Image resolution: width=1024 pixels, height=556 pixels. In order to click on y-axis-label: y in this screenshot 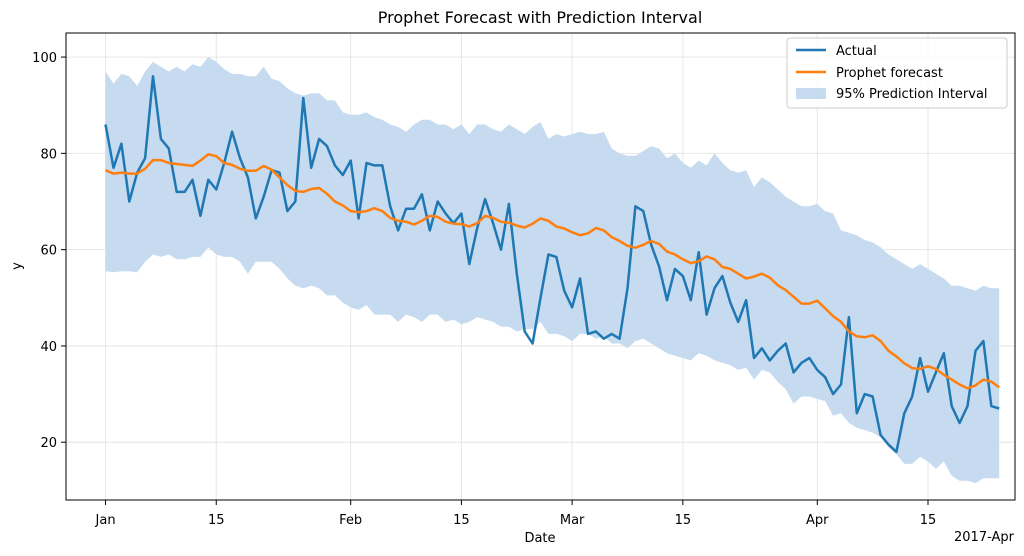, I will do `click(17, 266)`.